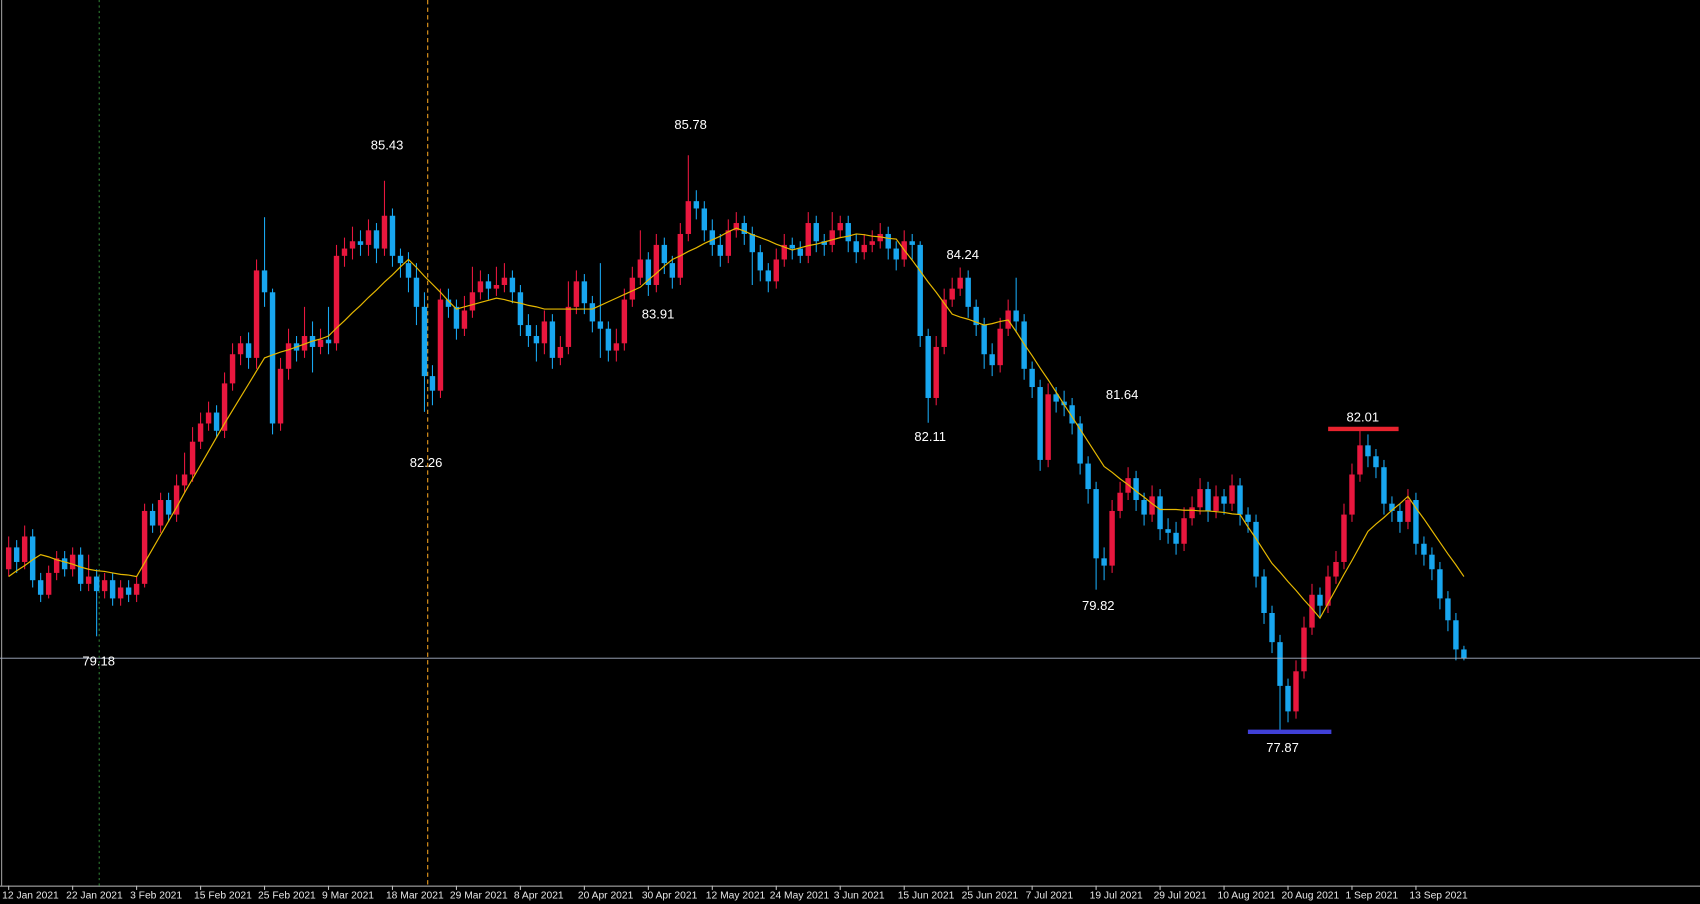 This screenshot has height=904, width=1700. What do you see at coordinates (156, 896) in the screenshot?
I see `x-tick-label: 3 Feb 2021` at bounding box center [156, 896].